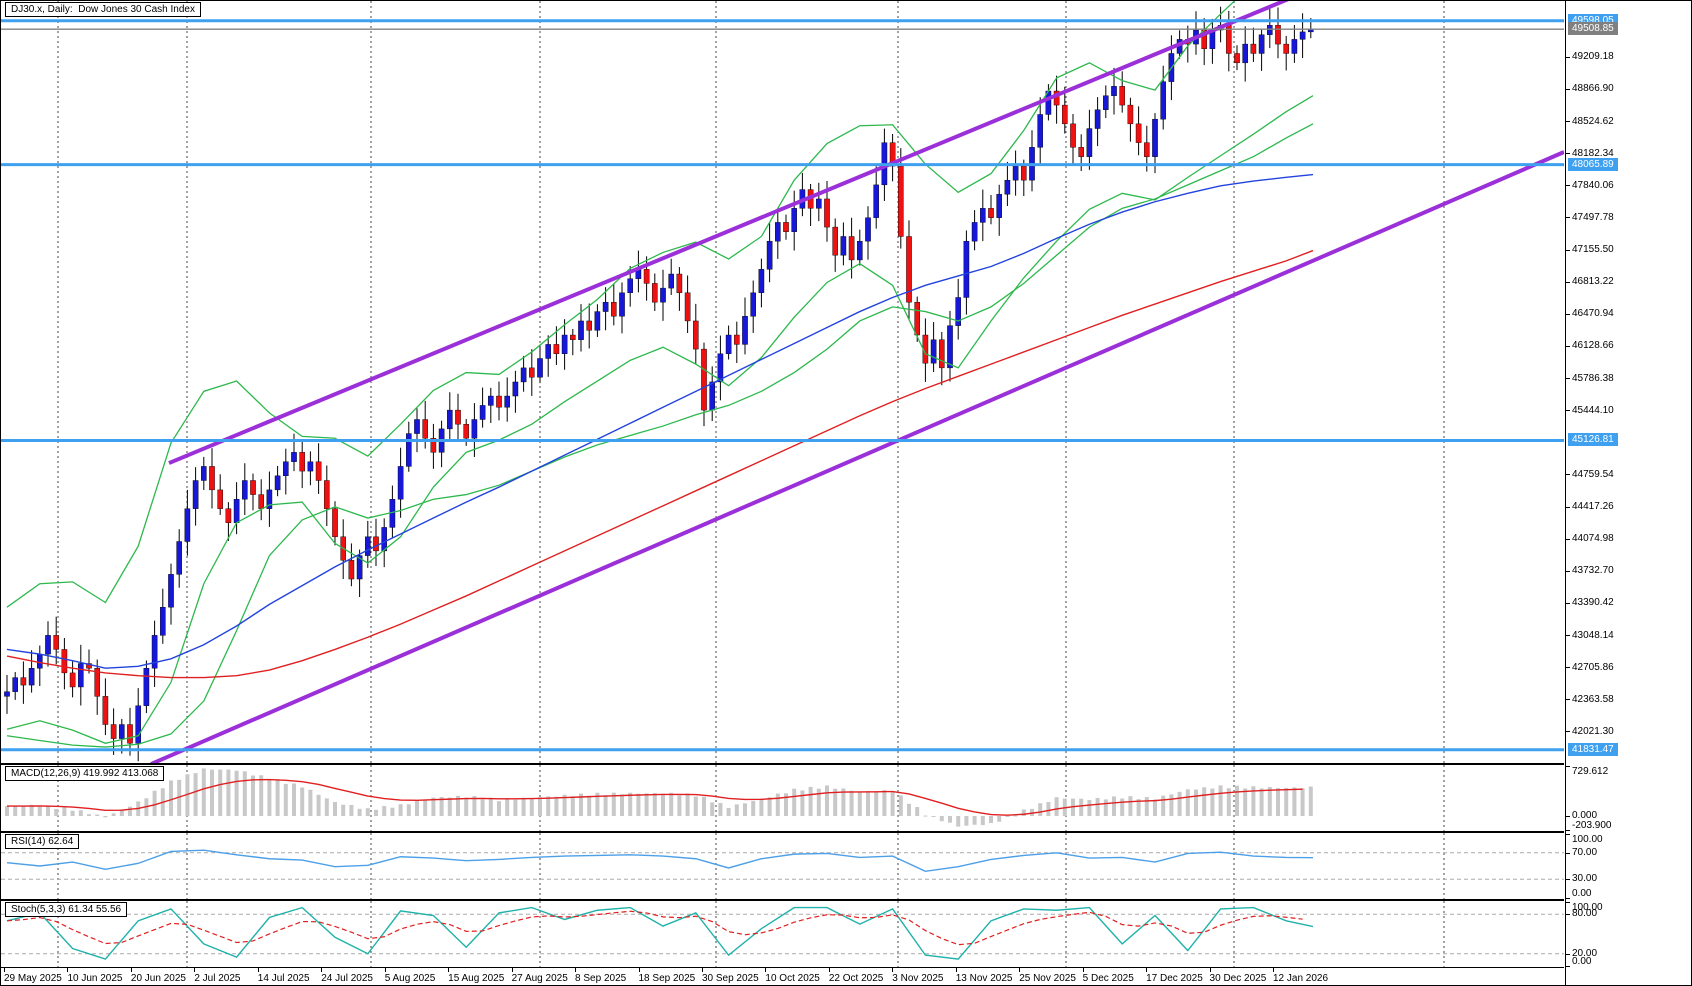 Image resolution: width=1692 pixels, height=986 pixels. I want to click on date-tick-label: 20 Jun 2025, so click(158, 978).